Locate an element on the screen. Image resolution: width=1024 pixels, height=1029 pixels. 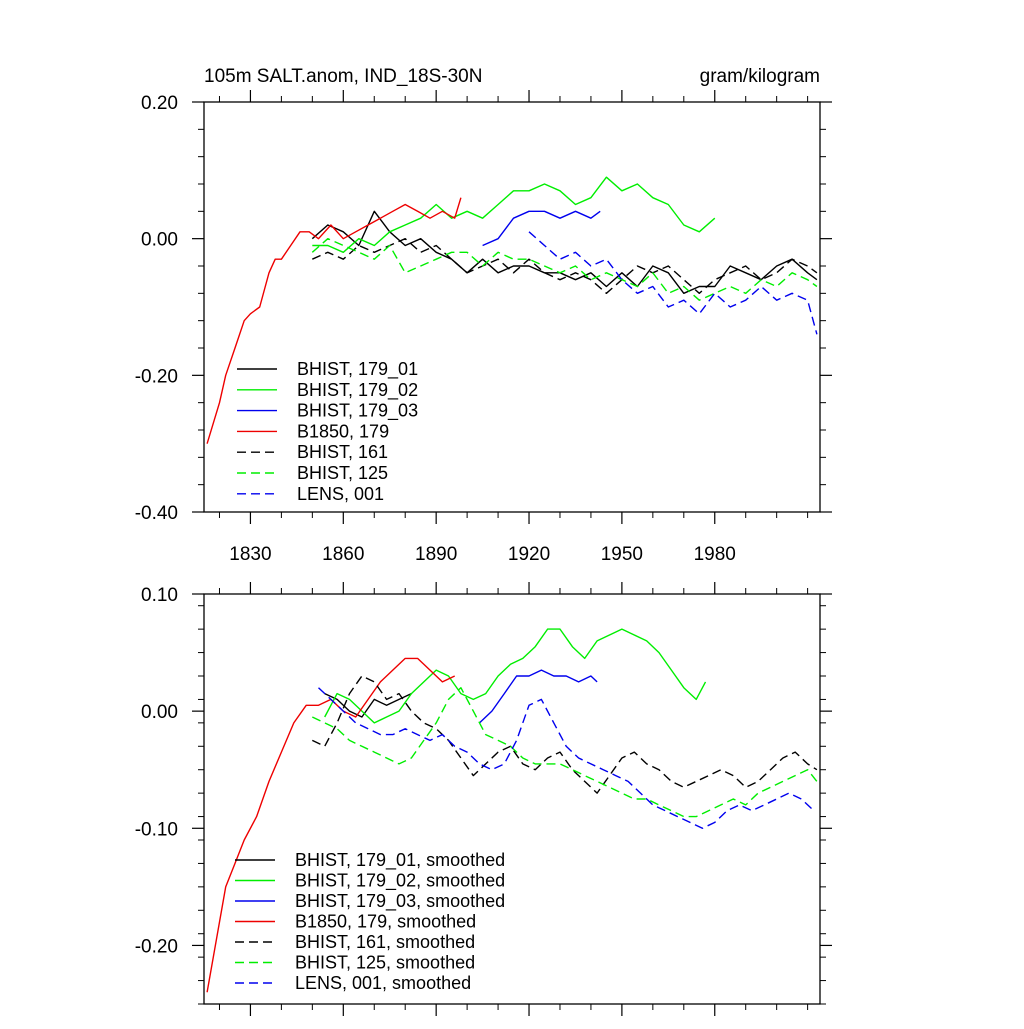
bottom-y-tick-label: -0.10 is located at coordinates (156, 829).